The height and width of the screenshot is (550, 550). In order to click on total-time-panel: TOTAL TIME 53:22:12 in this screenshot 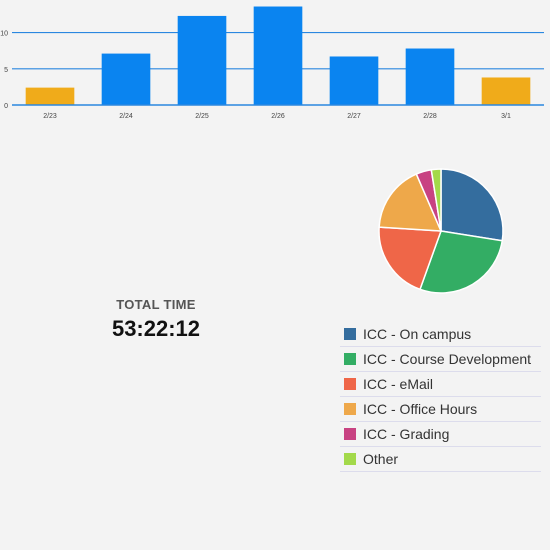, I will do `click(156, 319)`.